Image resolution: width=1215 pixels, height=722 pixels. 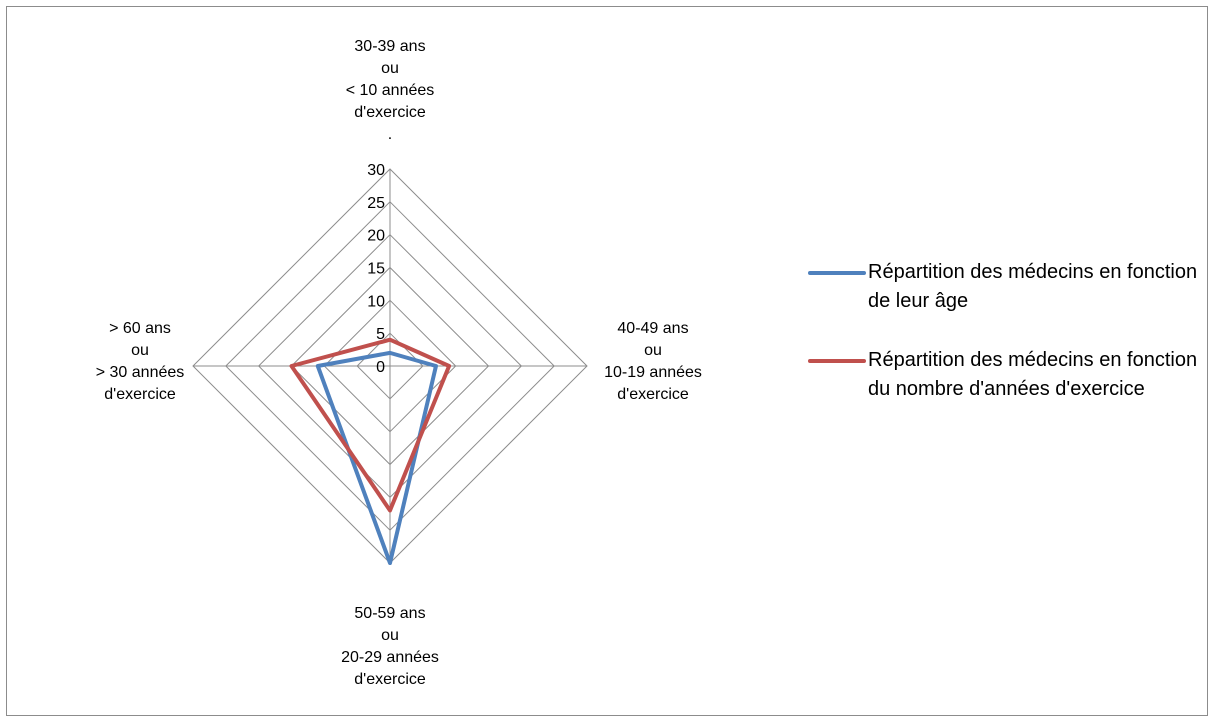 What do you see at coordinates (380, 334) in the screenshot?
I see `radial-tick-5: 5` at bounding box center [380, 334].